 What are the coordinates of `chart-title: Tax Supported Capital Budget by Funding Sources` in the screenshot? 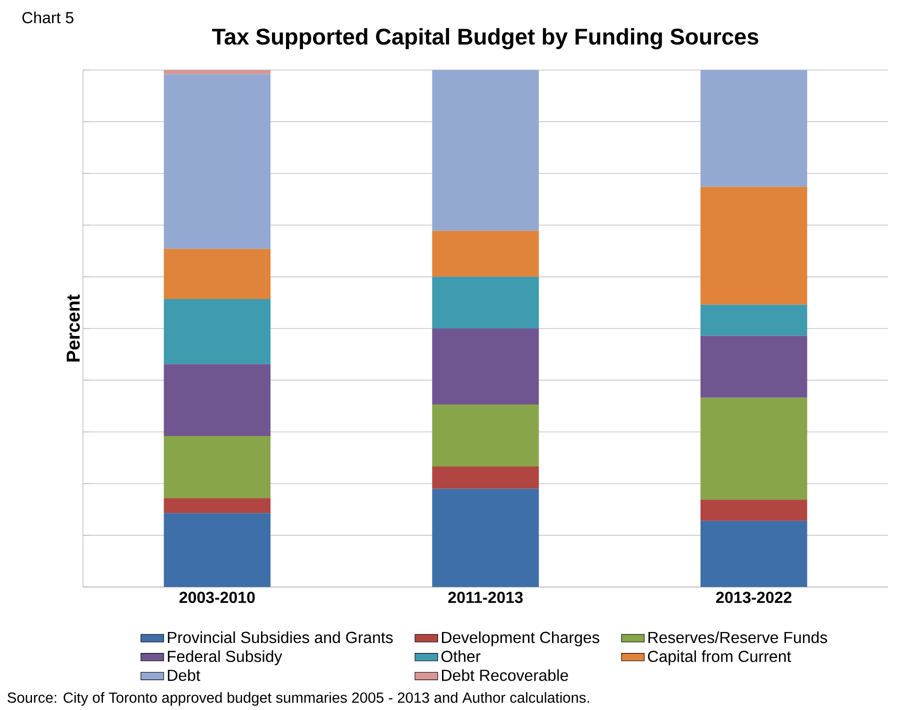 It's located at (485, 39).